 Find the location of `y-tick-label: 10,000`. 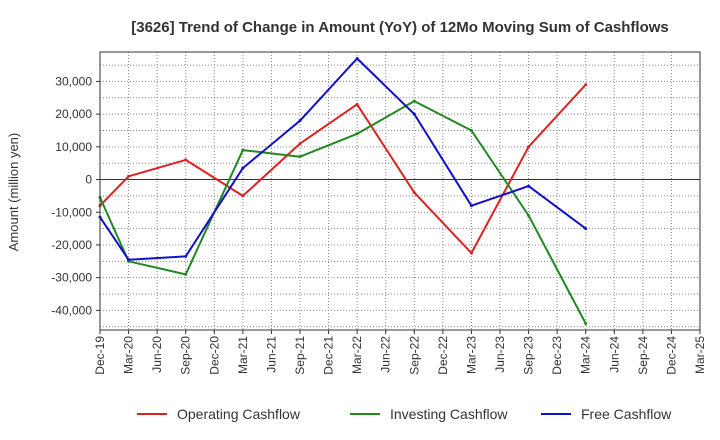

y-tick-label: 10,000 is located at coordinates (73, 147).